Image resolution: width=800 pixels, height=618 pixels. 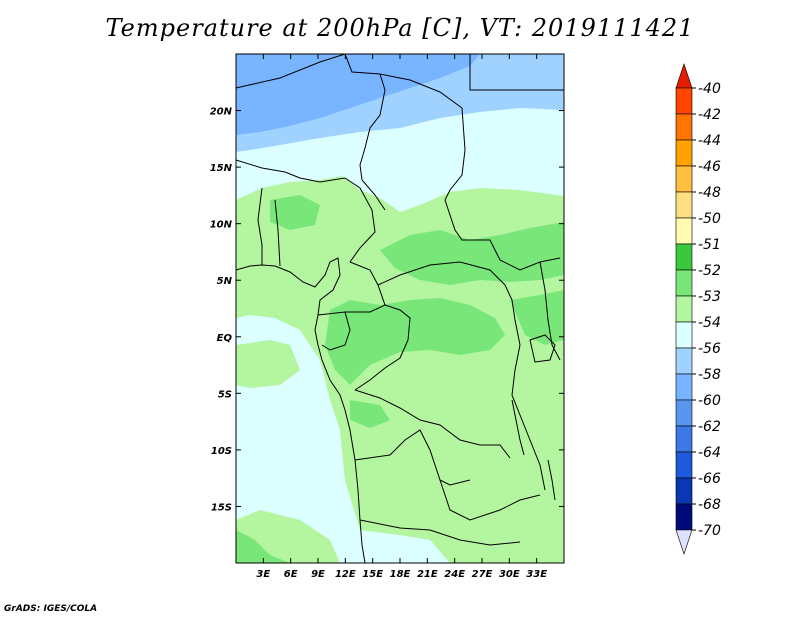 I want to click on border-zambia, so click(x=490, y=500).